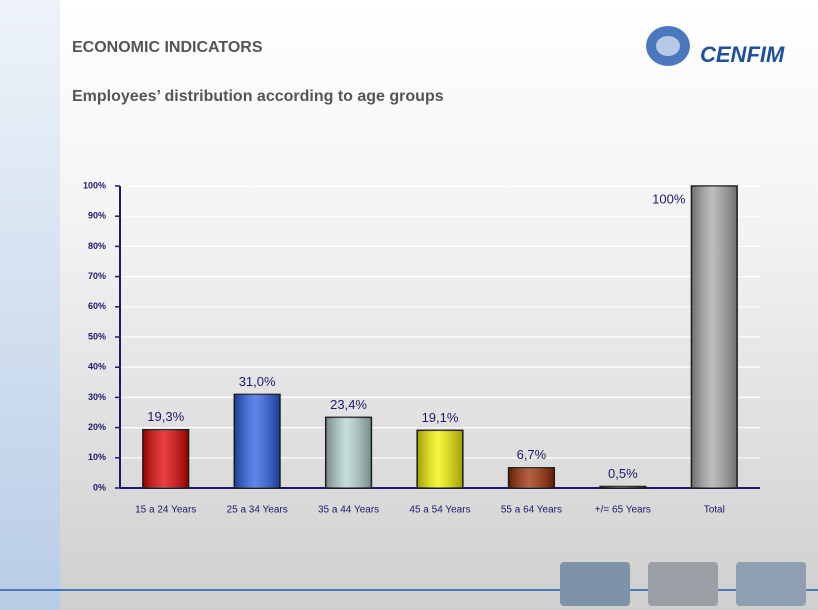 This screenshot has height=610, width=818. I want to click on x-tick-label: 55 a 64 Years, so click(531, 510).